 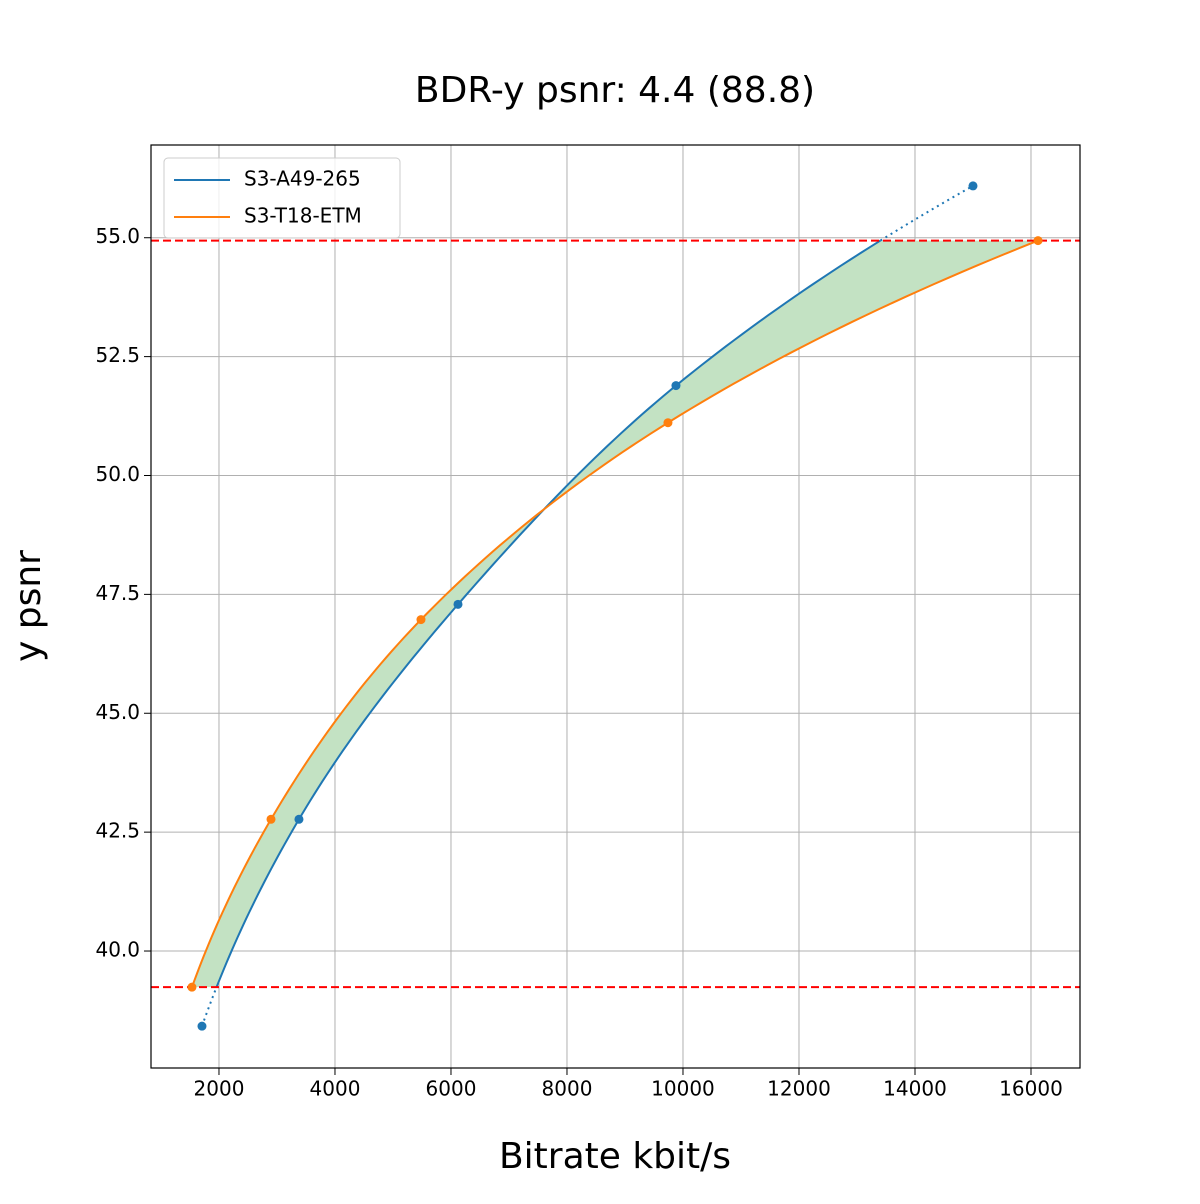 What do you see at coordinates (117, 236) in the screenshot?
I see `y-tick-label: 55.0` at bounding box center [117, 236].